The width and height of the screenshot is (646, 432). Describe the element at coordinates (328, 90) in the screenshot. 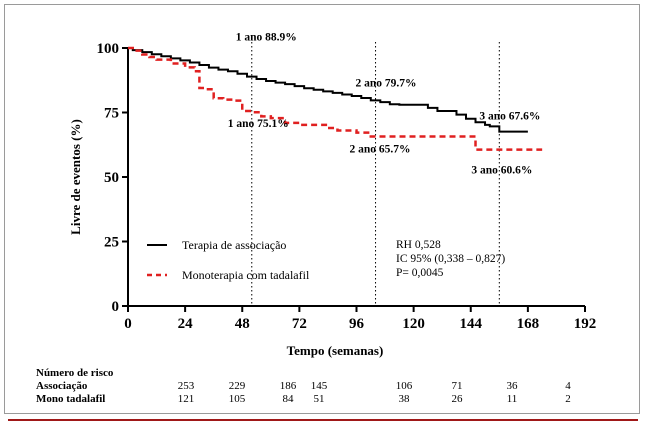

I see `series-line-association` at that location.